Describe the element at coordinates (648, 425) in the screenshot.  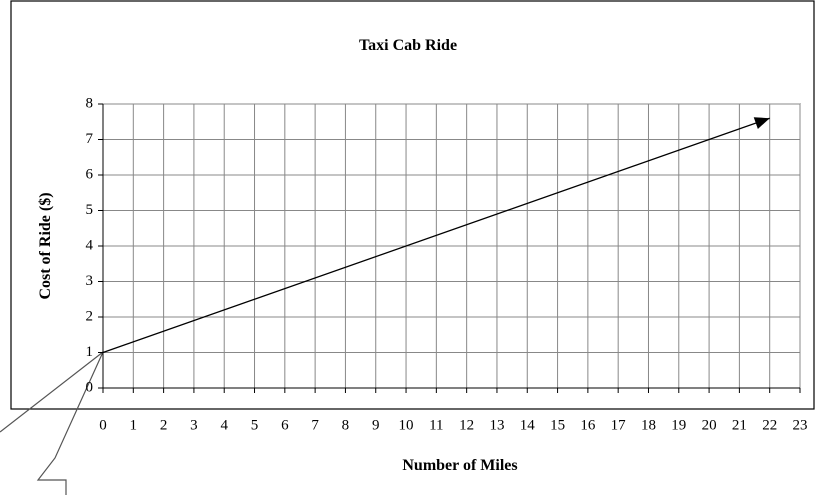
I see `x-tick-label: 18` at that location.